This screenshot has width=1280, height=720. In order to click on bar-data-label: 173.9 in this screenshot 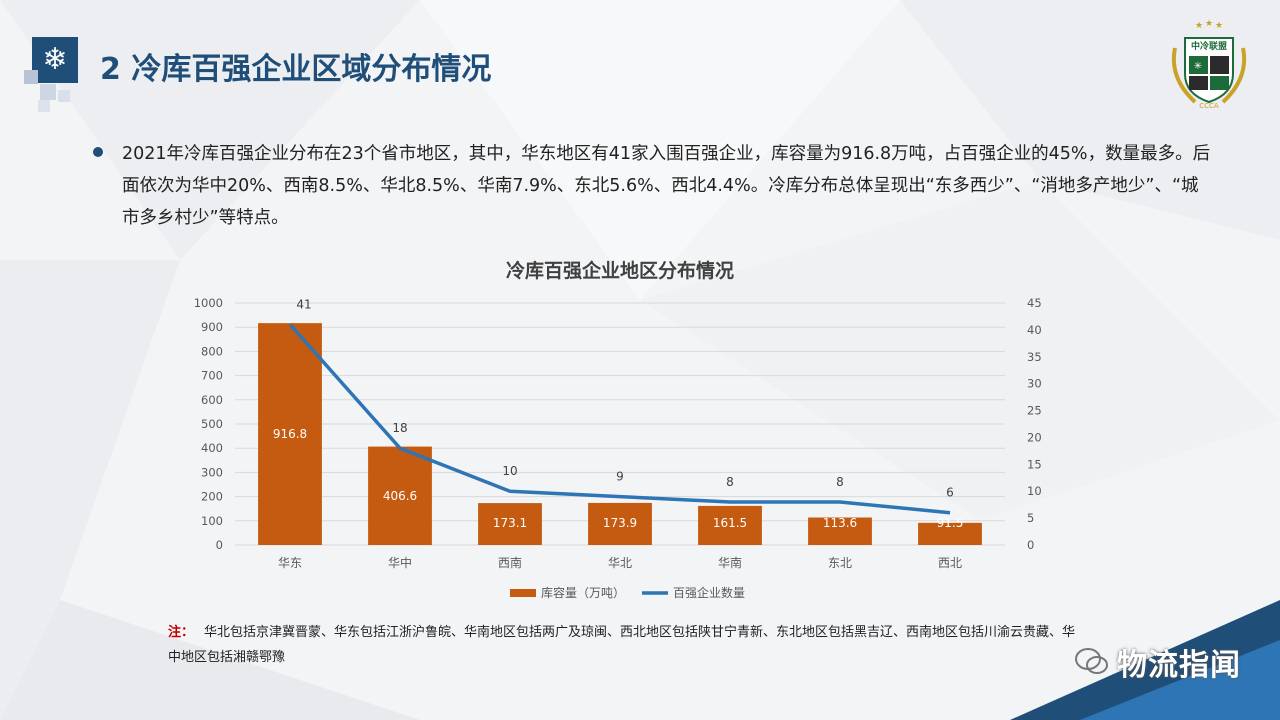, I will do `click(620, 523)`.